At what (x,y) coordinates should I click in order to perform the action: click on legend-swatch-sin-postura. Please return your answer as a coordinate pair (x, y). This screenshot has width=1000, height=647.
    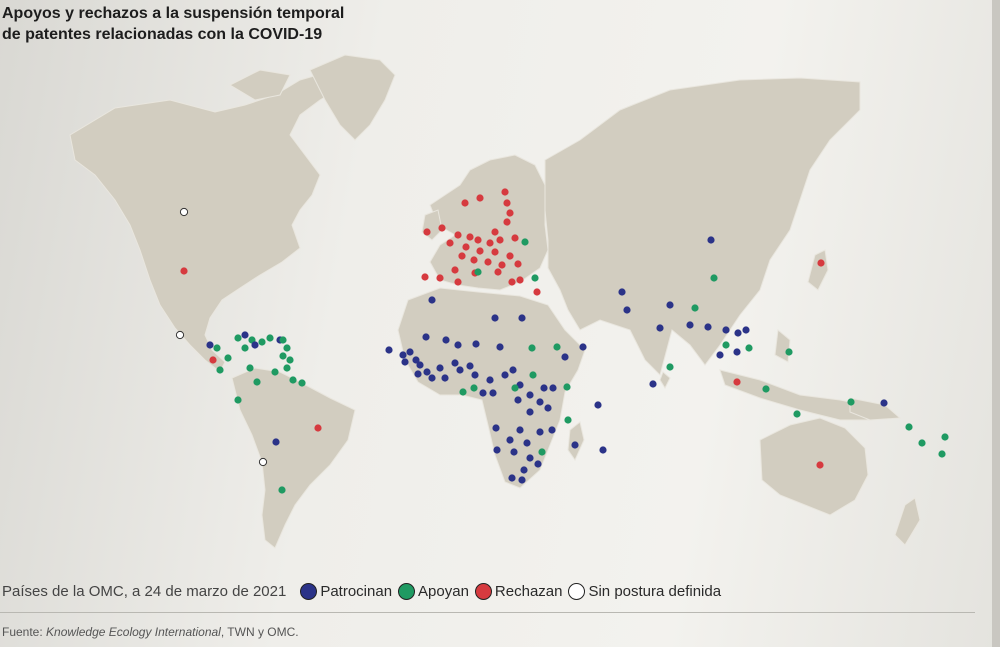
    Looking at the image, I should click on (577, 591).